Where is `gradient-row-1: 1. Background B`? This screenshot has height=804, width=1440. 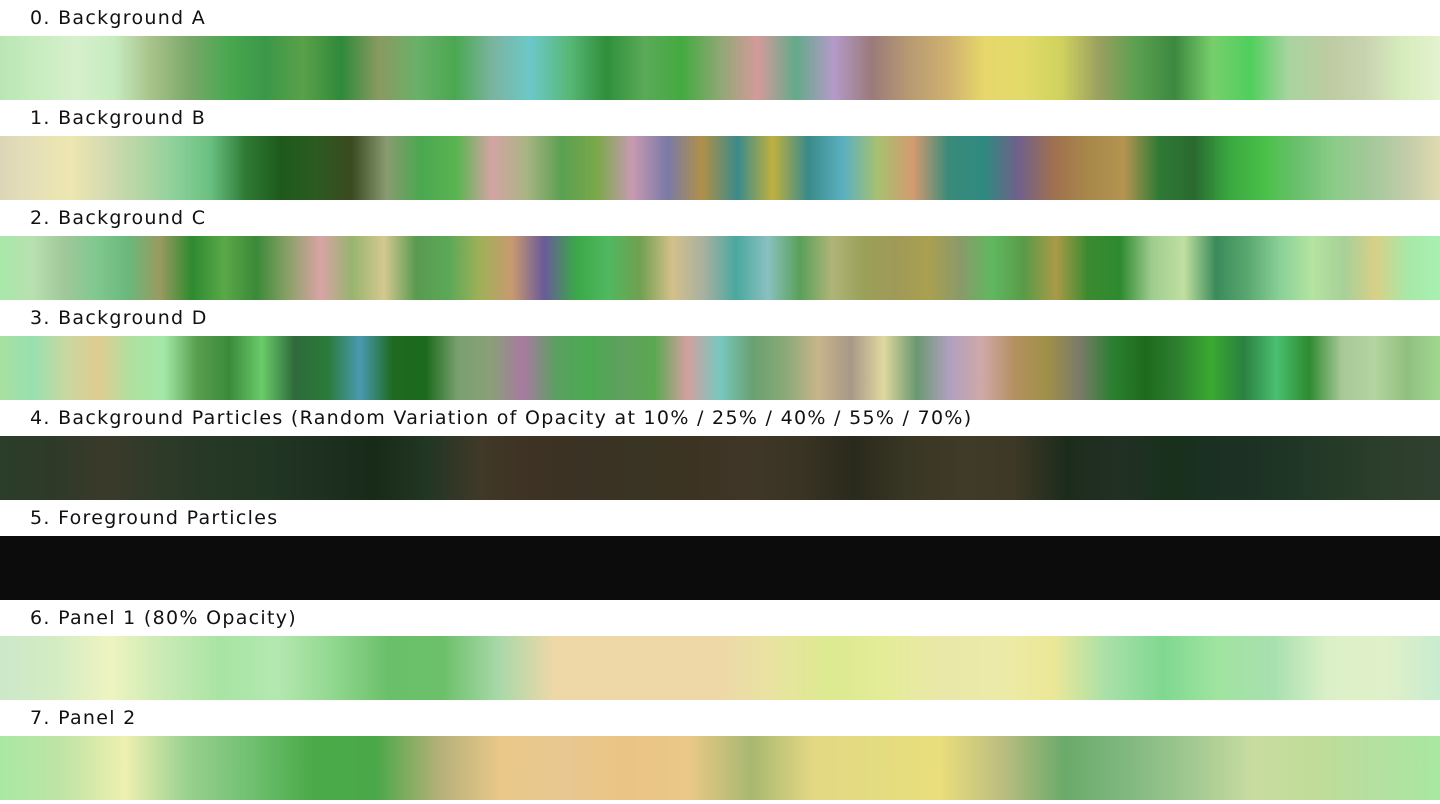 gradient-row-1: 1. Background B is located at coordinates (720, 150).